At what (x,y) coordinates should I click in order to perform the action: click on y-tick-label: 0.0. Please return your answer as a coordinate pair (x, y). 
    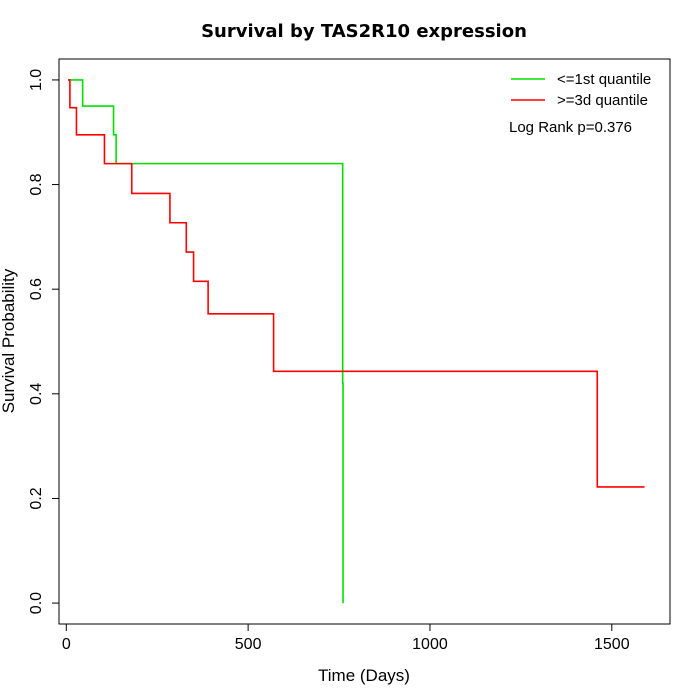
    Looking at the image, I should click on (36, 603).